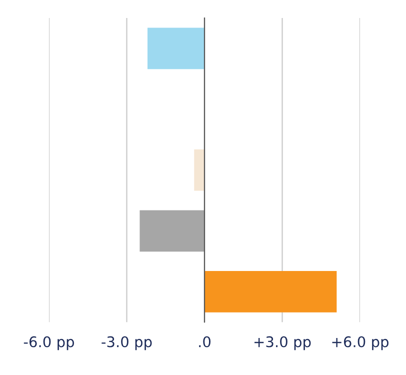  I want to click on x-tick-label: .0, so click(204, 342).